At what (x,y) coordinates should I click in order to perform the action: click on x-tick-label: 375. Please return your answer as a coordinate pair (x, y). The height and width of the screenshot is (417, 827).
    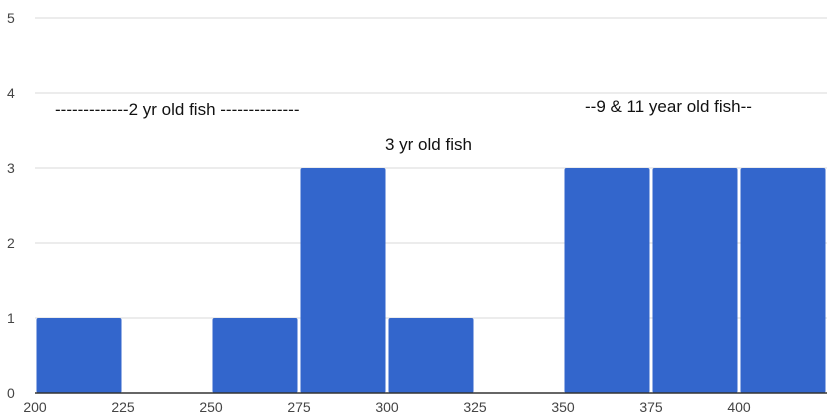
    Looking at the image, I should click on (651, 407).